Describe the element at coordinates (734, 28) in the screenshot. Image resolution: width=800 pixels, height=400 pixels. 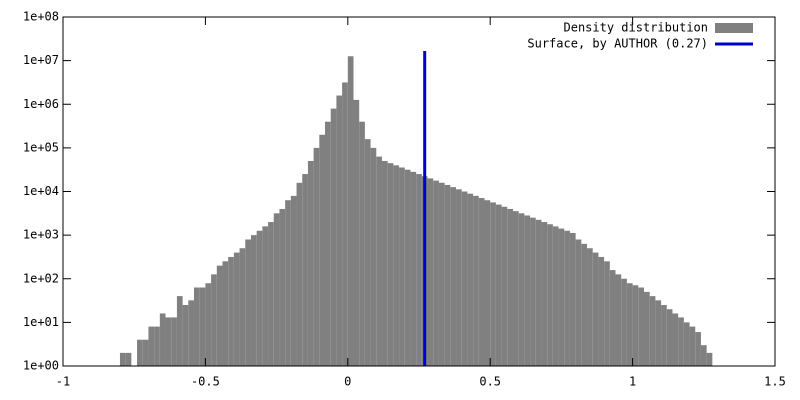
I see `legend-swatch` at that location.